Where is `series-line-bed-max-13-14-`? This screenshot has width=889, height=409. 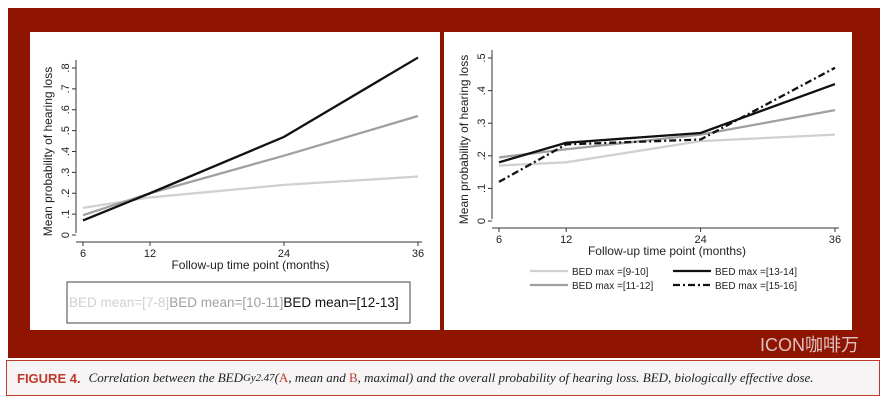 series-line-bed-max-13-14- is located at coordinates (667, 123).